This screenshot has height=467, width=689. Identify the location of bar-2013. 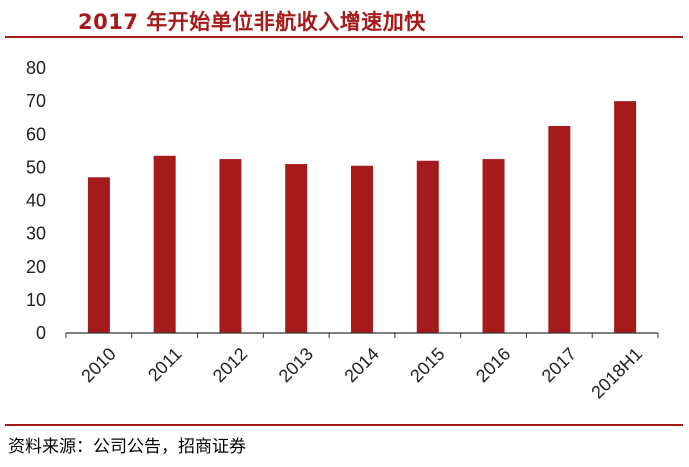
(296, 248).